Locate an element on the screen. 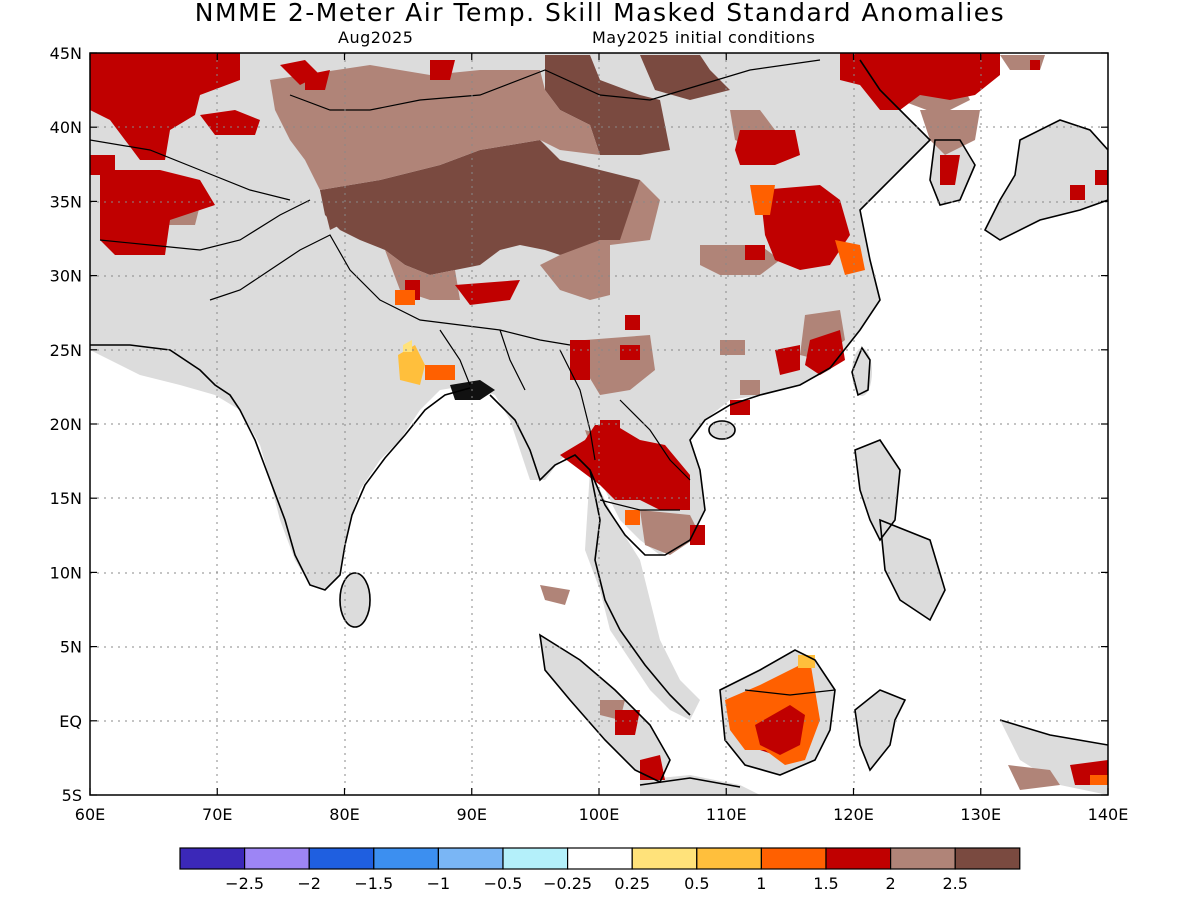 The width and height of the screenshot is (1200, 900). x-tick-label: 120E is located at coordinates (853, 814).